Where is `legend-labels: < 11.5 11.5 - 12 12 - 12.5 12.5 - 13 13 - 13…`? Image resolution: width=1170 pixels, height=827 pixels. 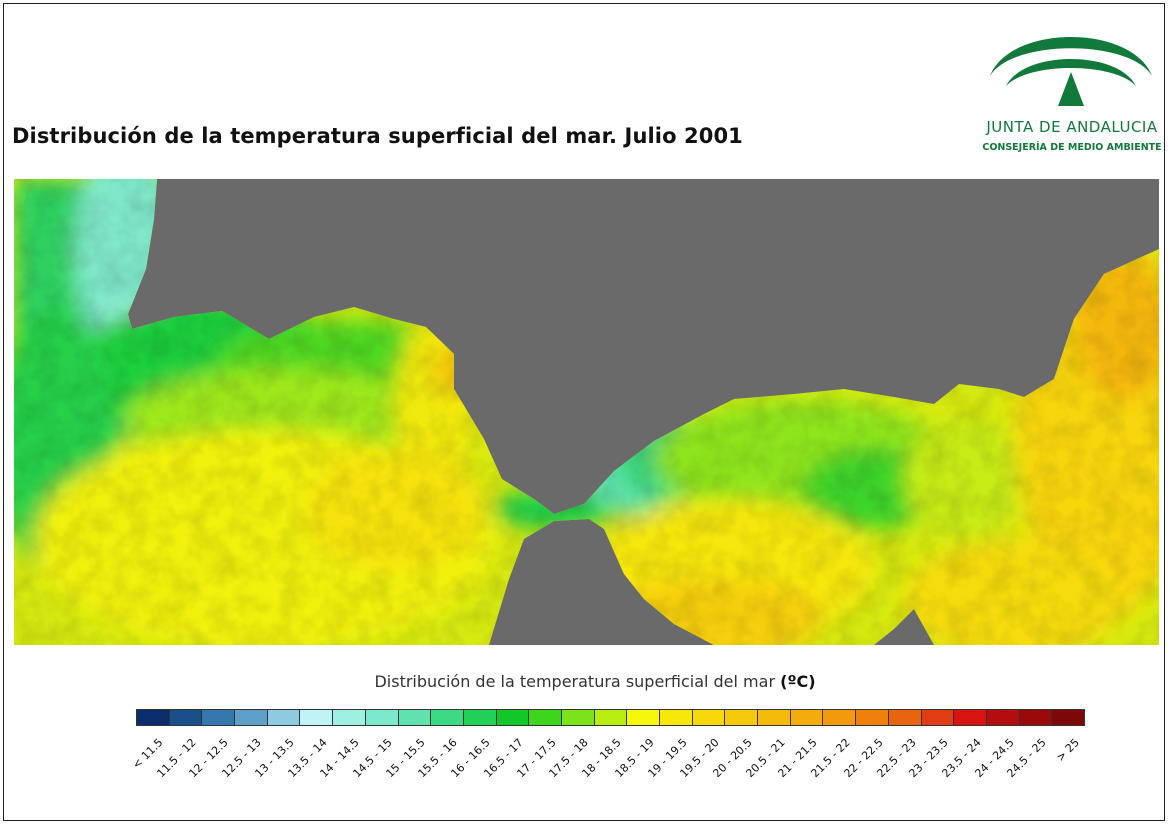
legend-labels: < 11.5 11.5 - 12 12 - 12.5 12.5 - 13 13 - 13… is located at coordinates (607, 766).